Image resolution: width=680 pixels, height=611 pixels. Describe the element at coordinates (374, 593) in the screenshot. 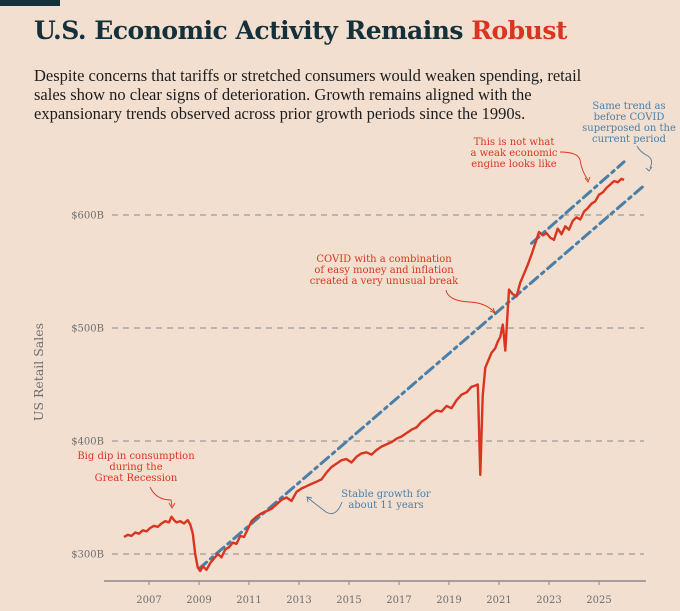

I see `x-ticks: 2007 2009 2011 2013 2015 2017 2019 2021 2023 2025` at that location.